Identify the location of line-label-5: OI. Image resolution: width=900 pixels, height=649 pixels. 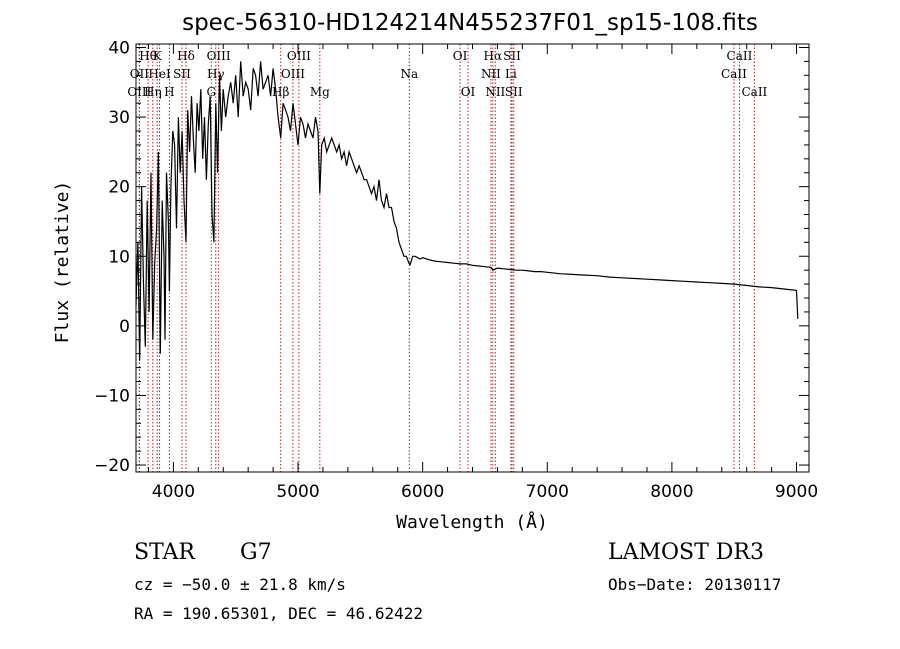
(460, 56).